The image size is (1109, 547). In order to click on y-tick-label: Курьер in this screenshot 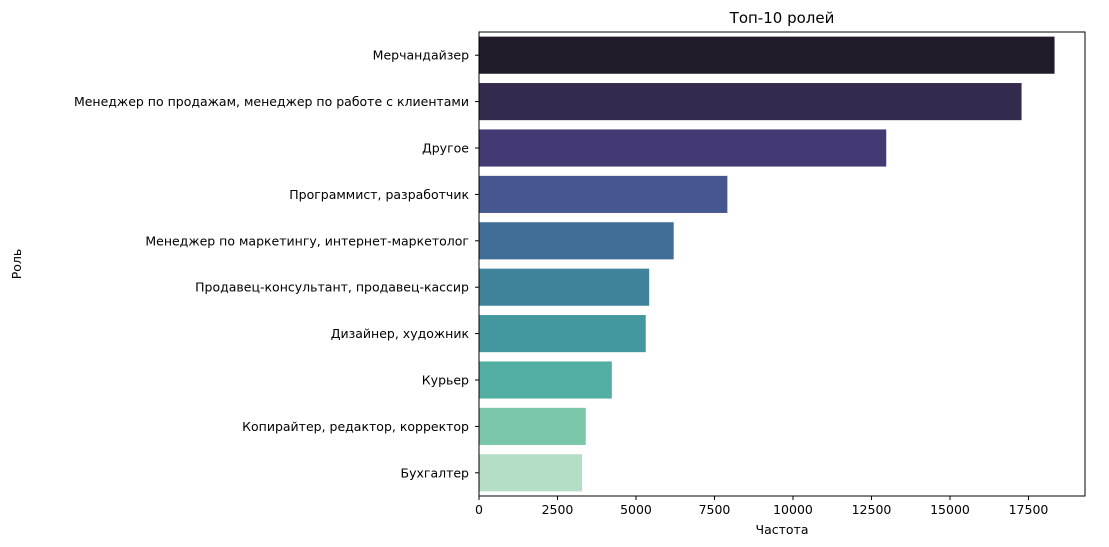, I will do `click(445, 380)`.